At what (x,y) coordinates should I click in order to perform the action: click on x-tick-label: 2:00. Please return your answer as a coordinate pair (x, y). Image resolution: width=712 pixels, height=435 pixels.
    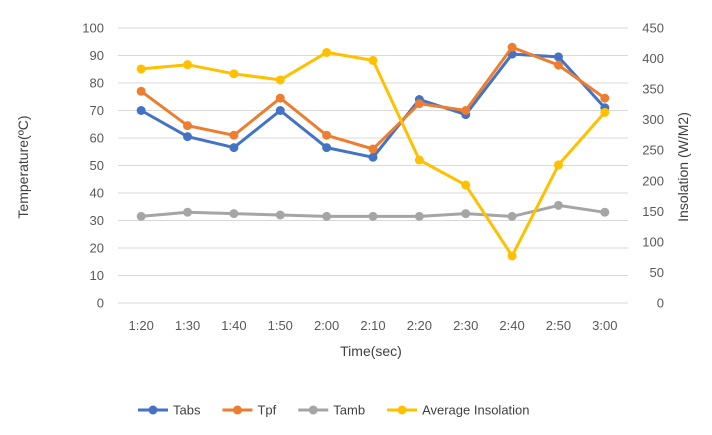
    Looking at the image, I should click on (326, 325).